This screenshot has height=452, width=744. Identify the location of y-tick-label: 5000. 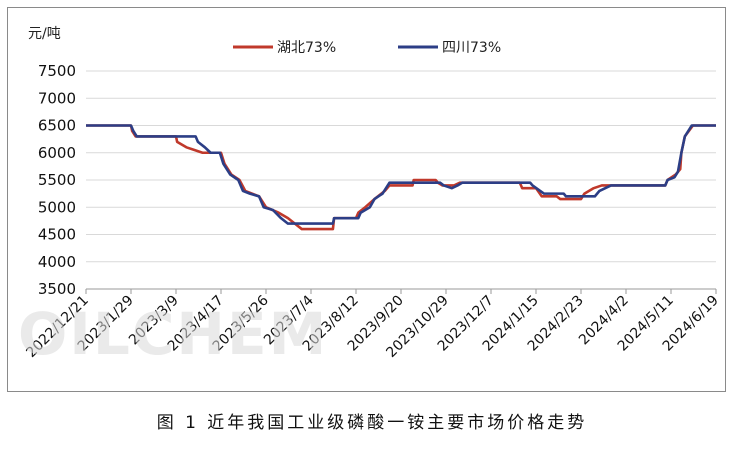
(57, 207).